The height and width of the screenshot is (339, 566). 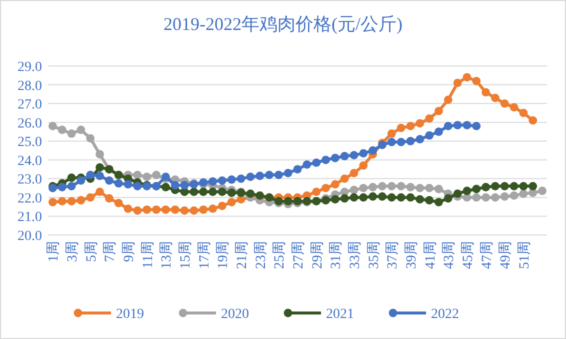 I want to click on y-tick-label: 21.0, so click(x=30, y=218).